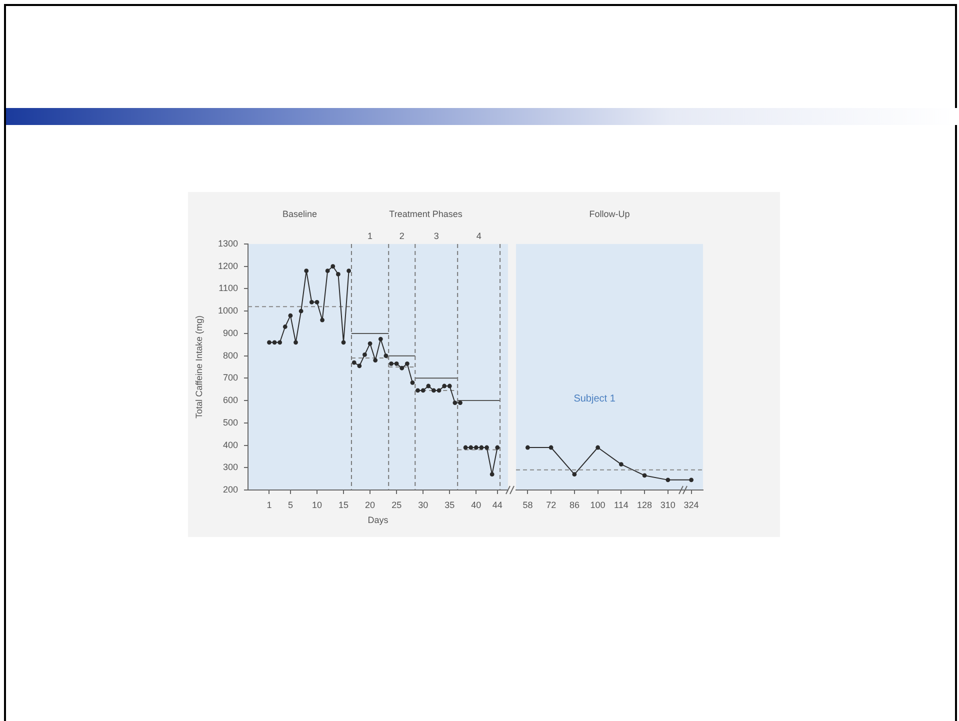  I want to click on chart-title: Follow-Up, so click(609, 214).